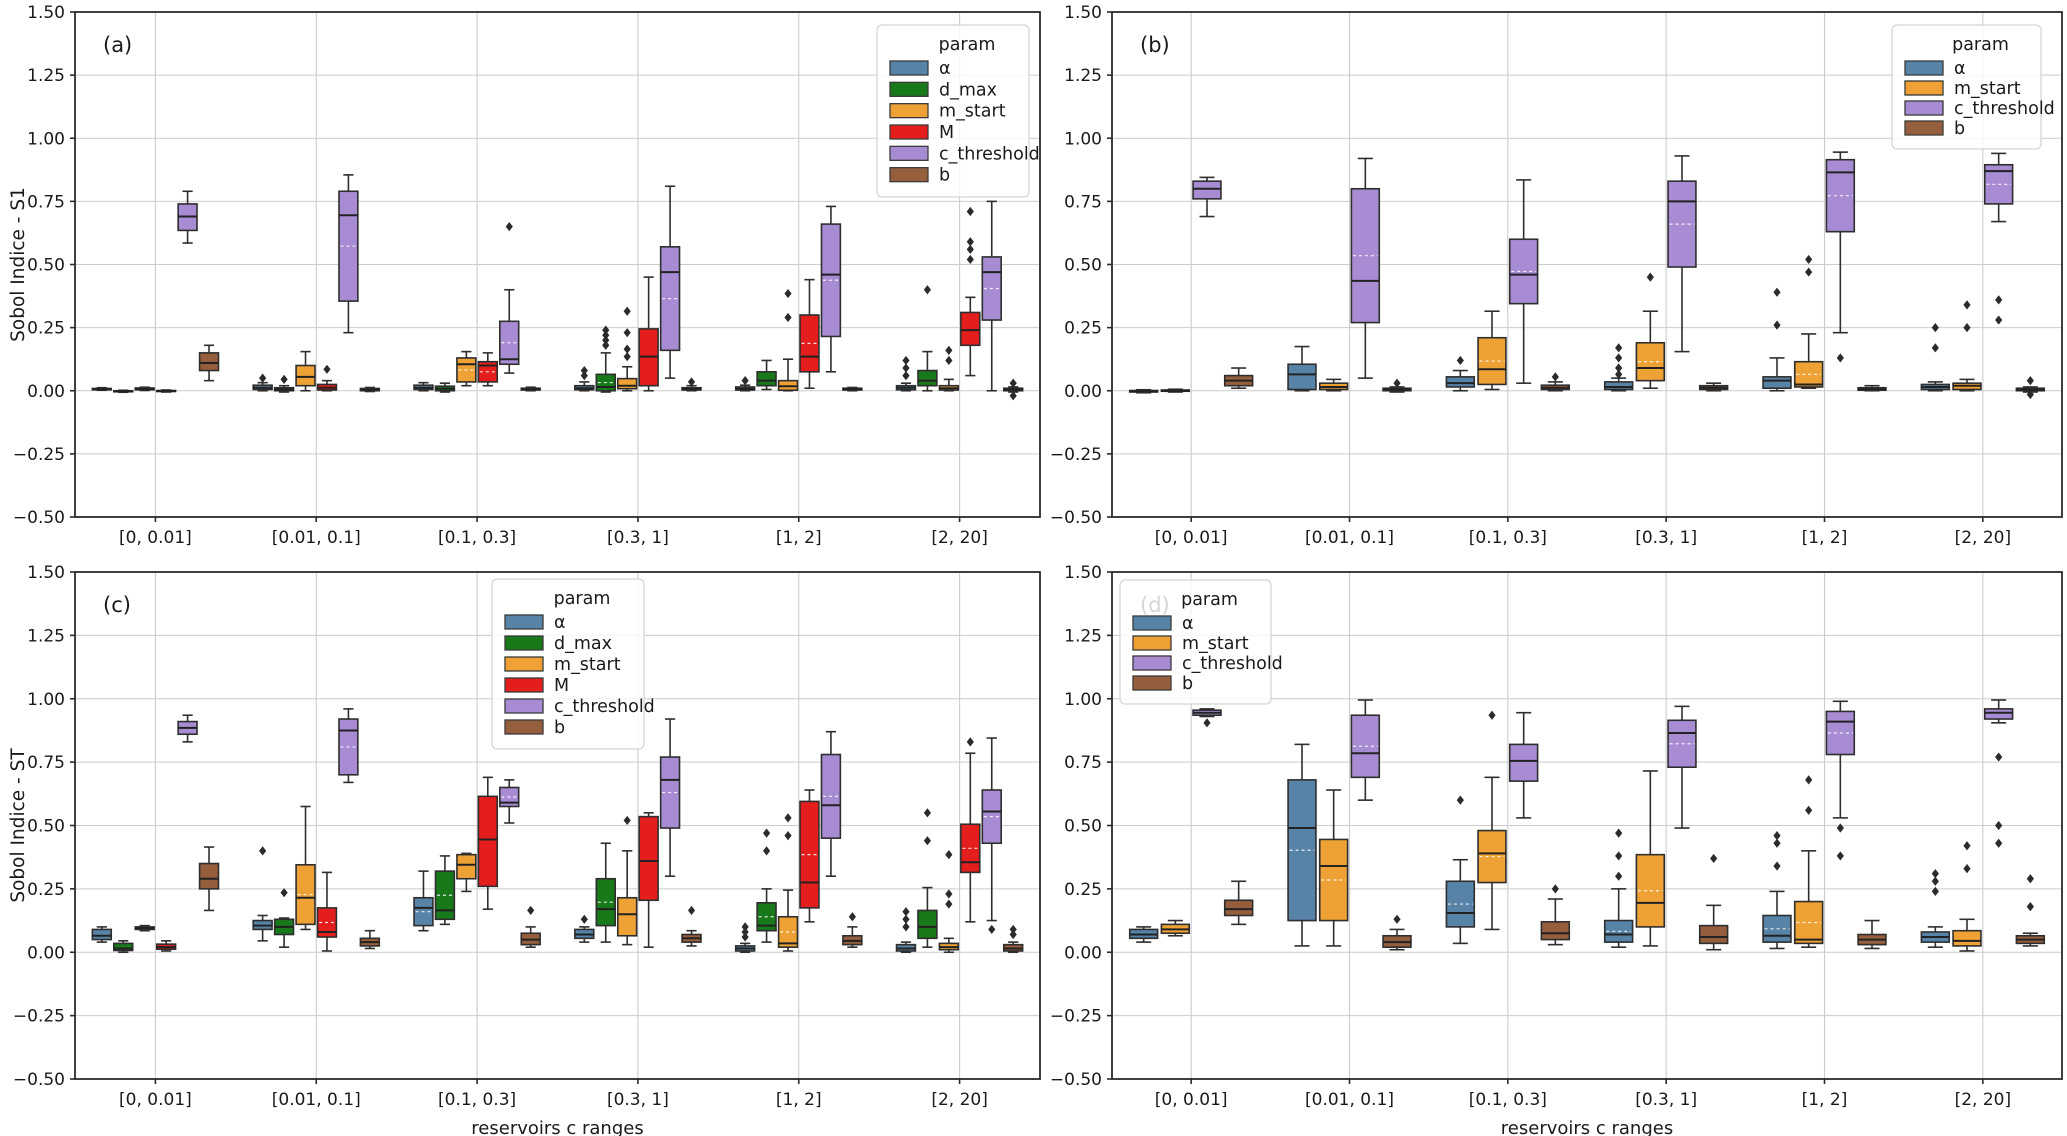 The height and width of the screenshot is (1136, 2067). Describe the element at coordinates (909, 132) in the screenshot. I see `legend-swatch-M` at that location.